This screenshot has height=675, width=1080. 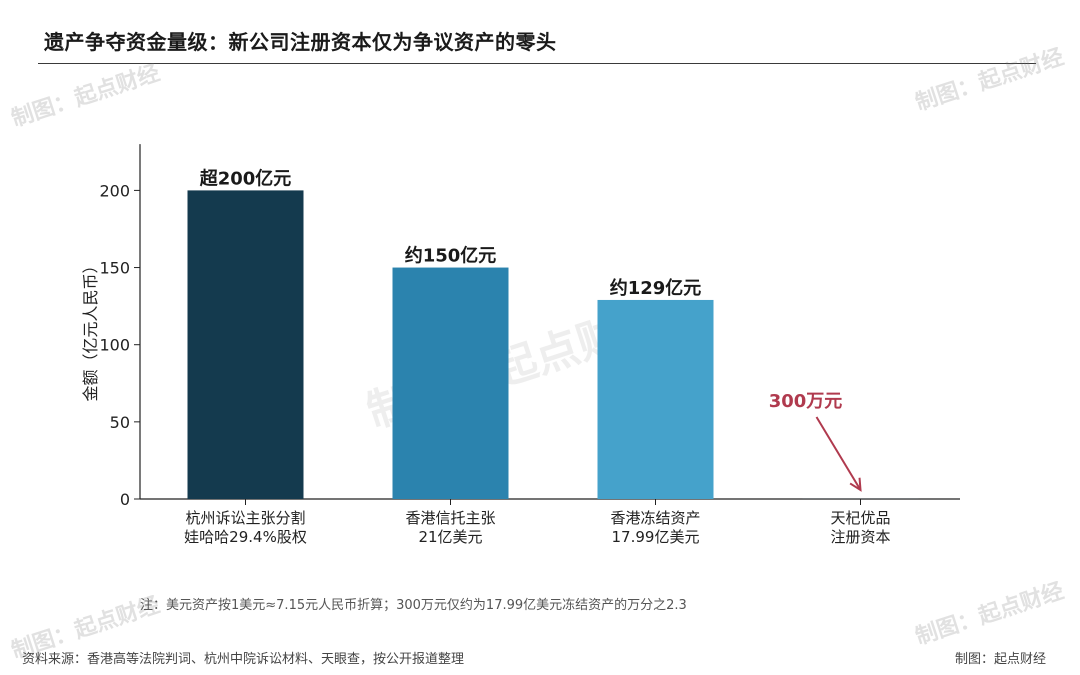 What do you see at coordinates (114, 190) in the screenshot?
I see `y-tick-label: 200` at bounding box center [114, 190].